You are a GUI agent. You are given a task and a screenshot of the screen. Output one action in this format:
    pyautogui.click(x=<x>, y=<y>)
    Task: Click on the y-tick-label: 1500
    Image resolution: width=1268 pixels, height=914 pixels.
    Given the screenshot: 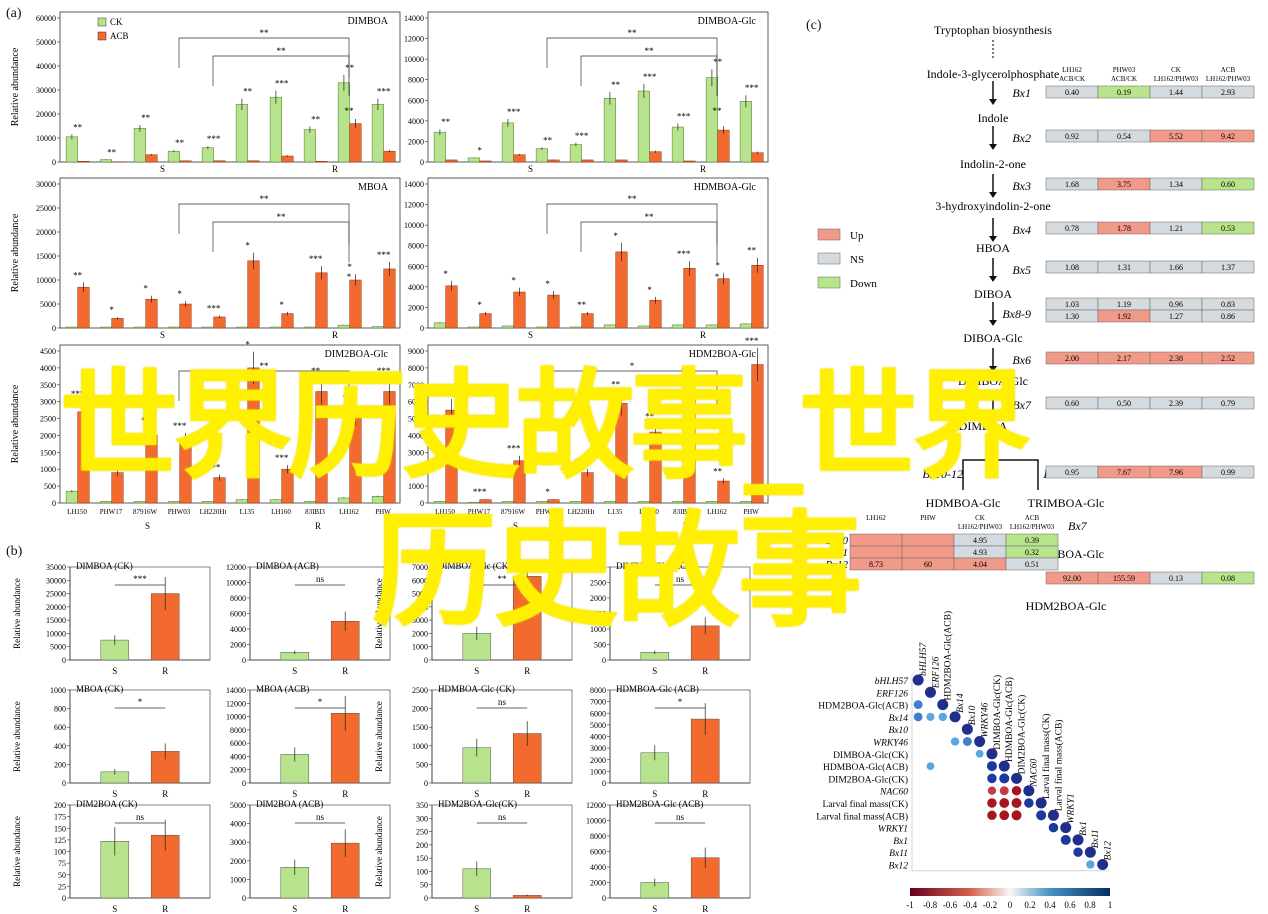 What is the action you would take?
    pyautogui.click(x=48, y=452)
    